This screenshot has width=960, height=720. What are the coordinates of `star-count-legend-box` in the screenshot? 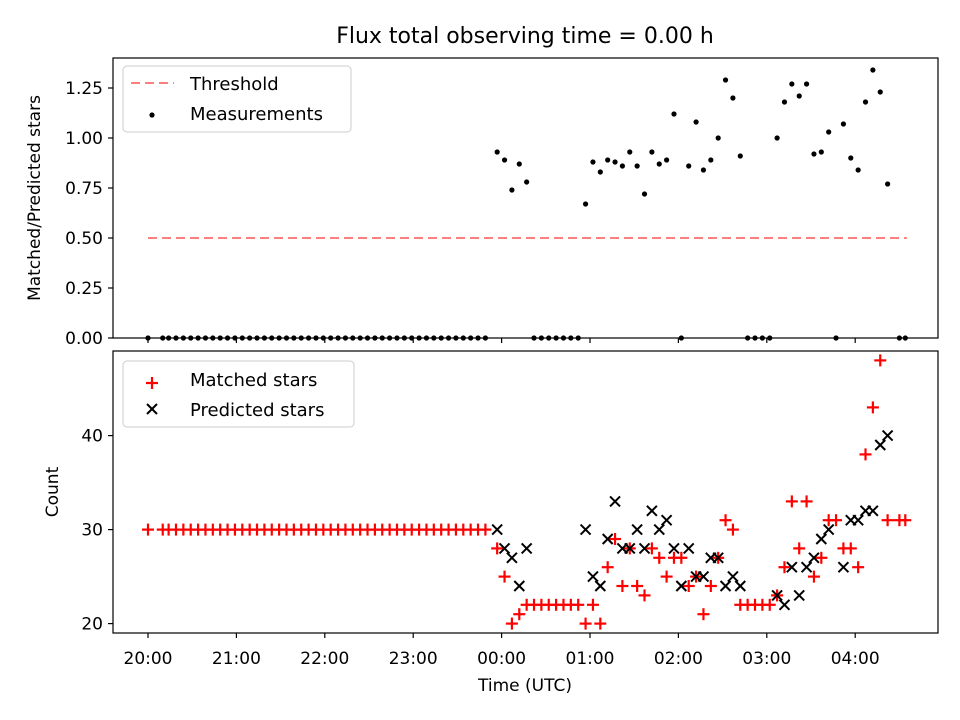 It's located at (238, 394).